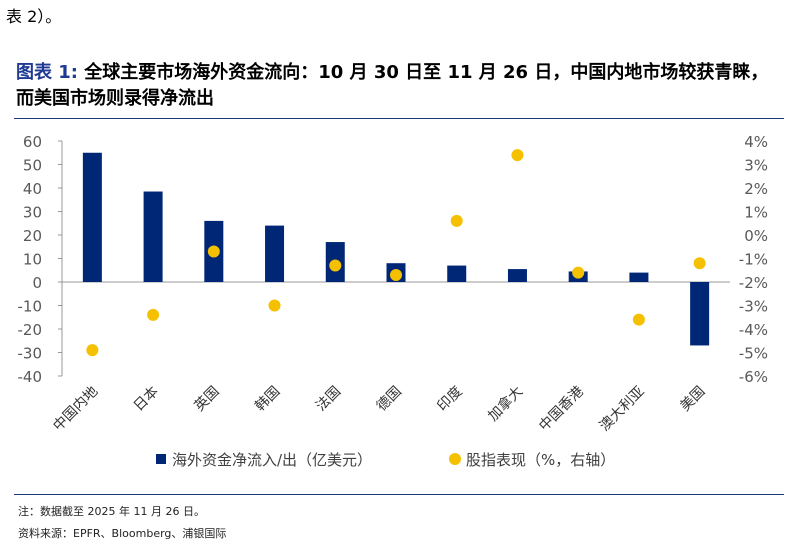 This screenshot has width=790, height=546. What do you see at coordinates (161, 459) in the screenshot?
I see `legend-bar-swatch` at bounding box center [161, 459].